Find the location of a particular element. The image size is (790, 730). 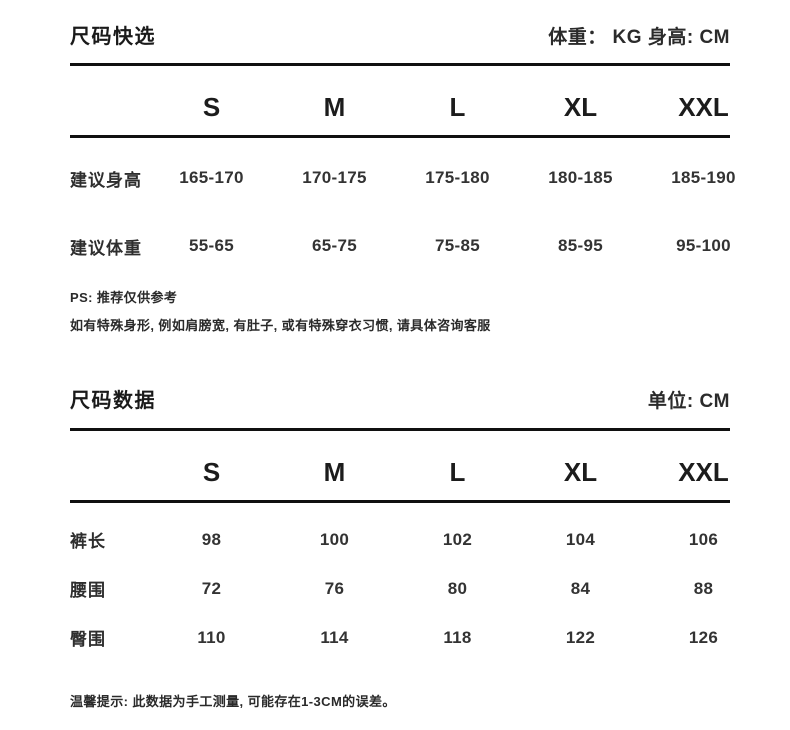

size-data-size-header-row: S M L XL XXL is located at coordinates (417, 465).